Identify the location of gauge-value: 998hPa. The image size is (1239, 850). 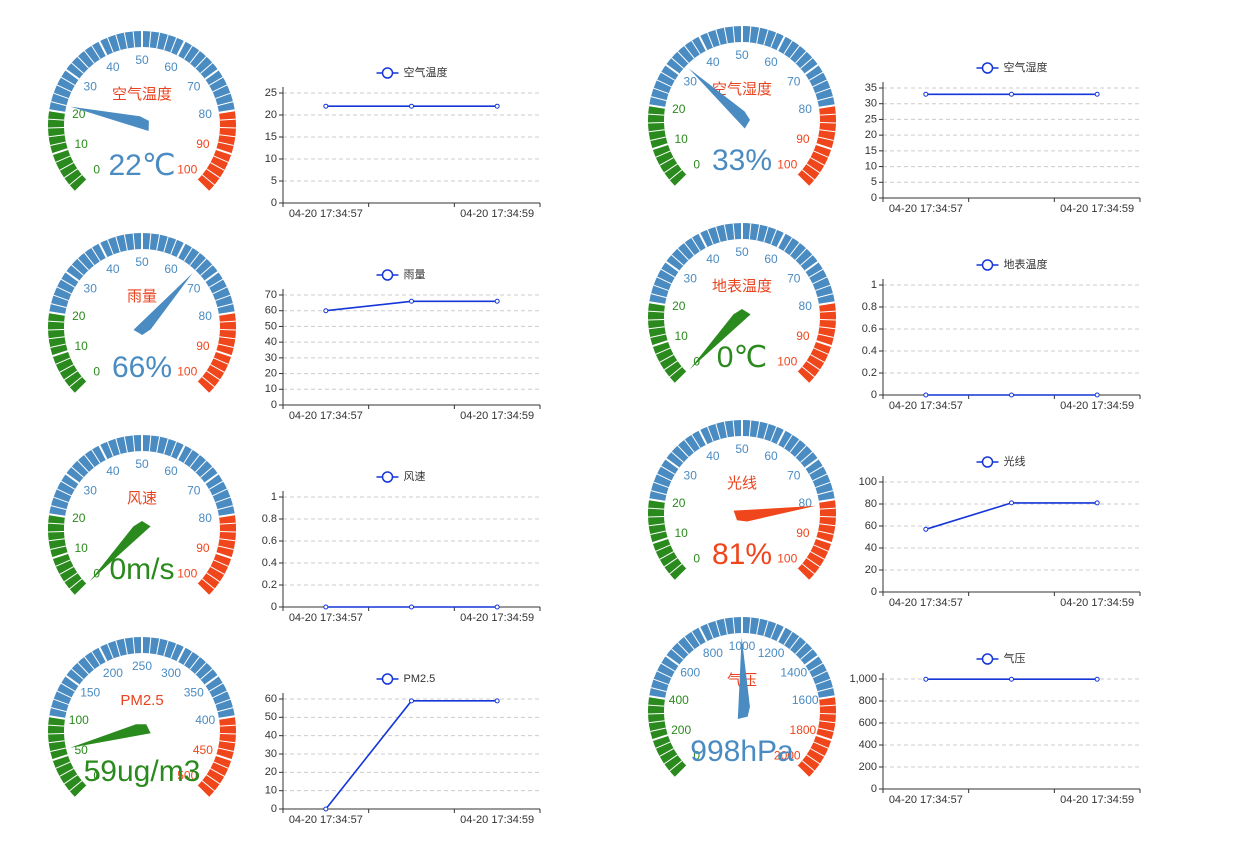
(742, 751).